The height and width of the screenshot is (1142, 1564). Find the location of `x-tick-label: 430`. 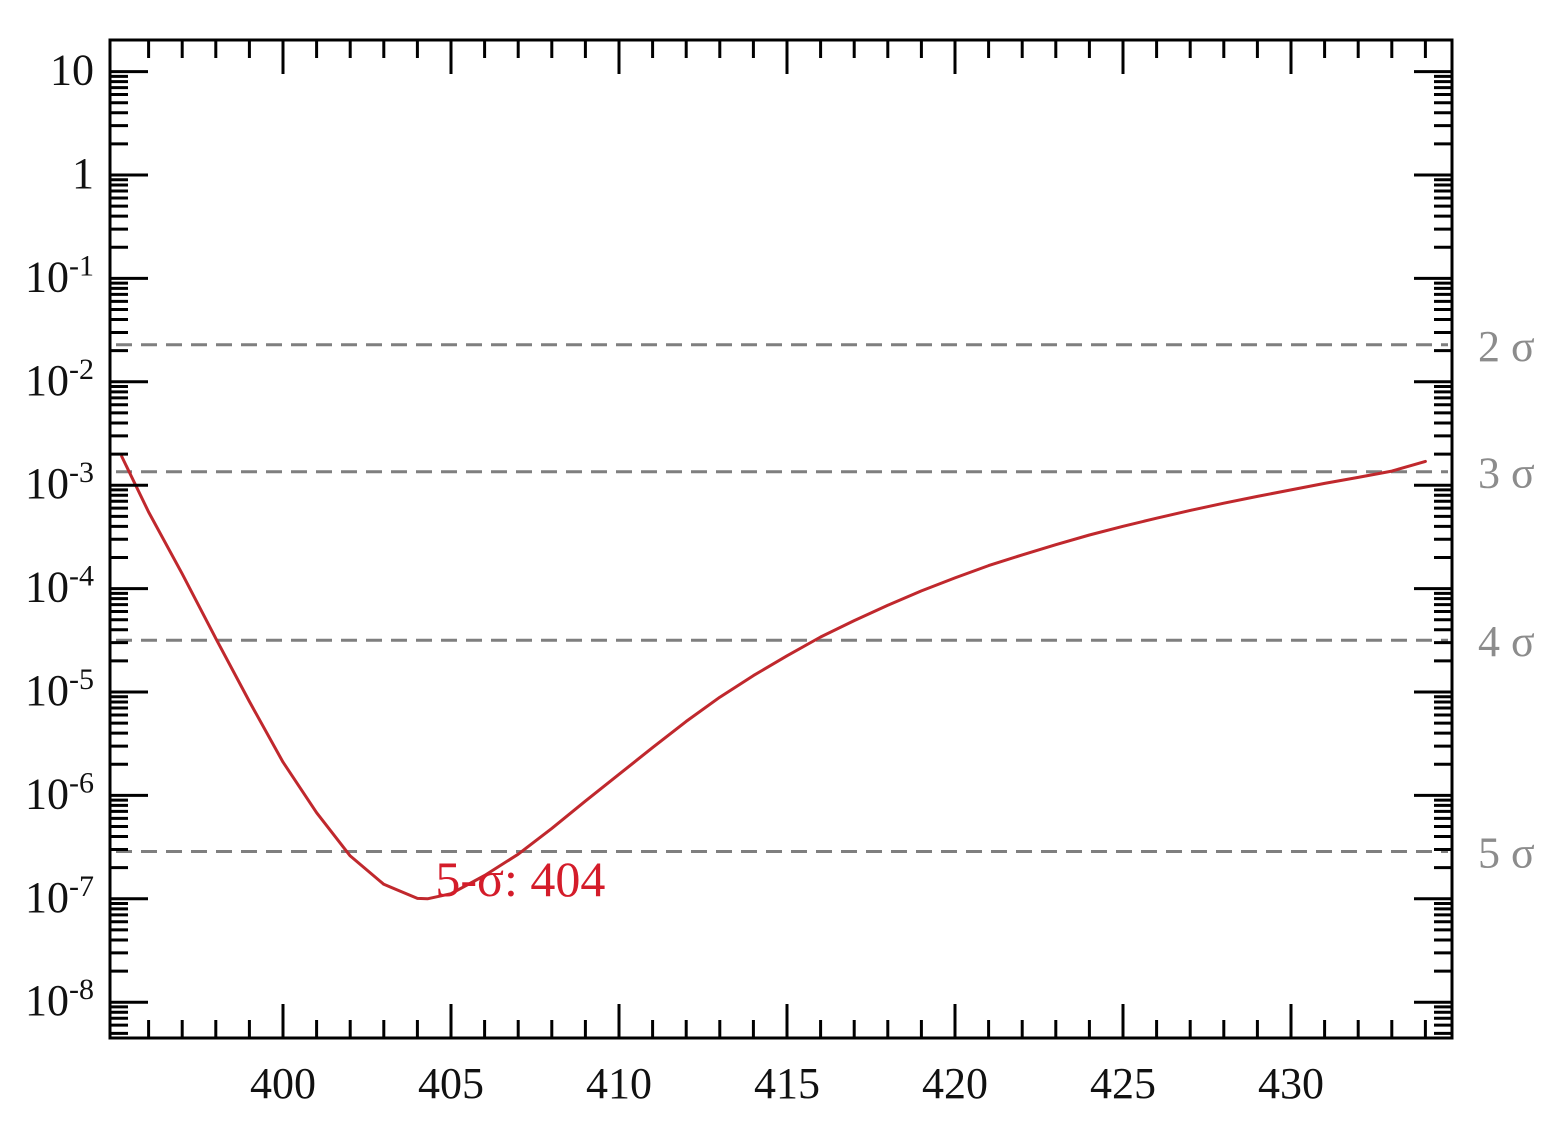

x-tick-label: 430 is located at coordinates (1291, 1083).